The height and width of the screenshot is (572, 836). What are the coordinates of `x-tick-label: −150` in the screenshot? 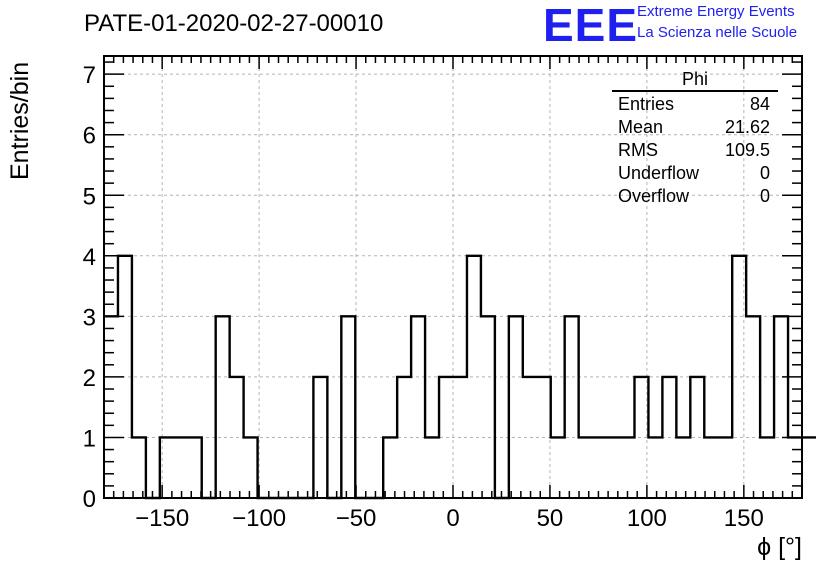 It's located at (162, 518).